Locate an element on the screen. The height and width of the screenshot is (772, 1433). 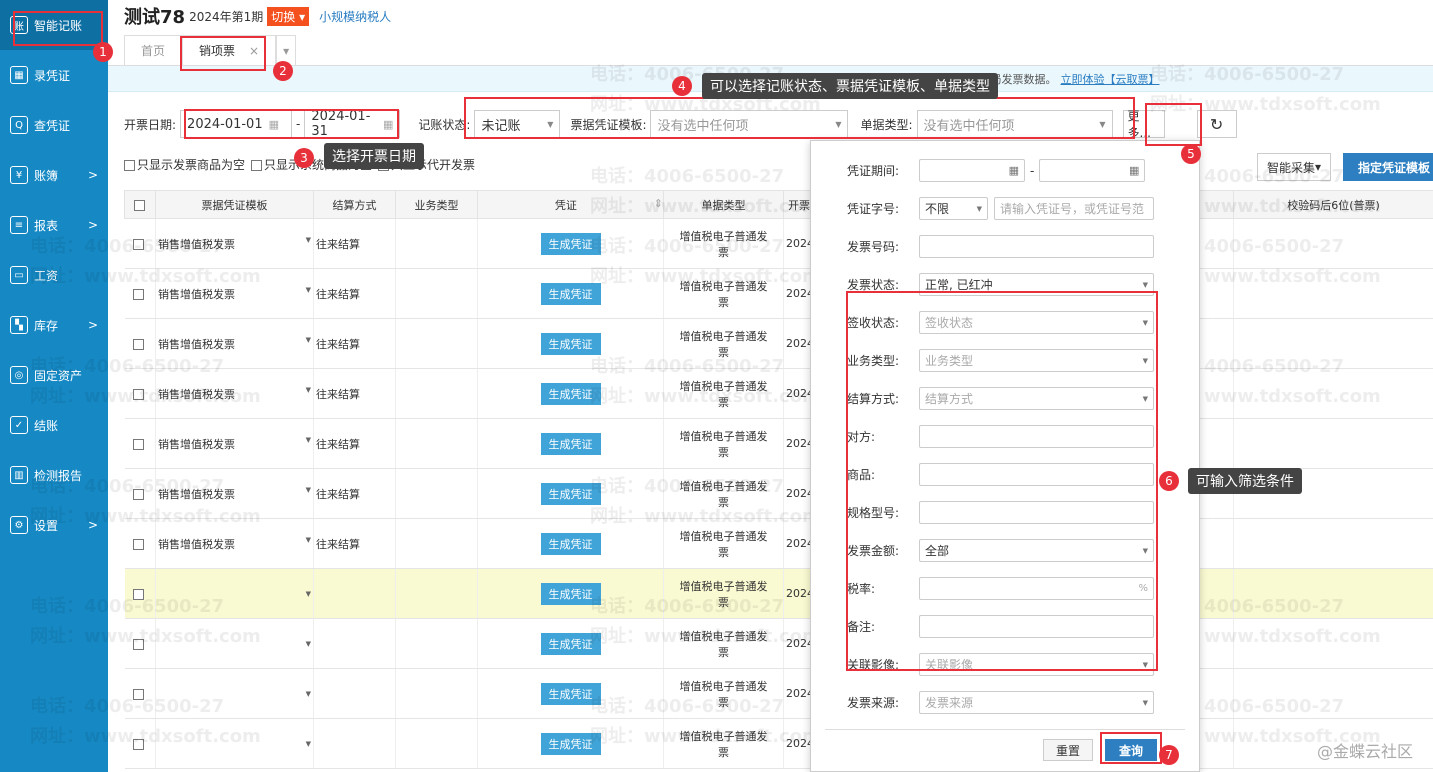
switch-button: 切换 ▾ is located at coordinates (288, 16).